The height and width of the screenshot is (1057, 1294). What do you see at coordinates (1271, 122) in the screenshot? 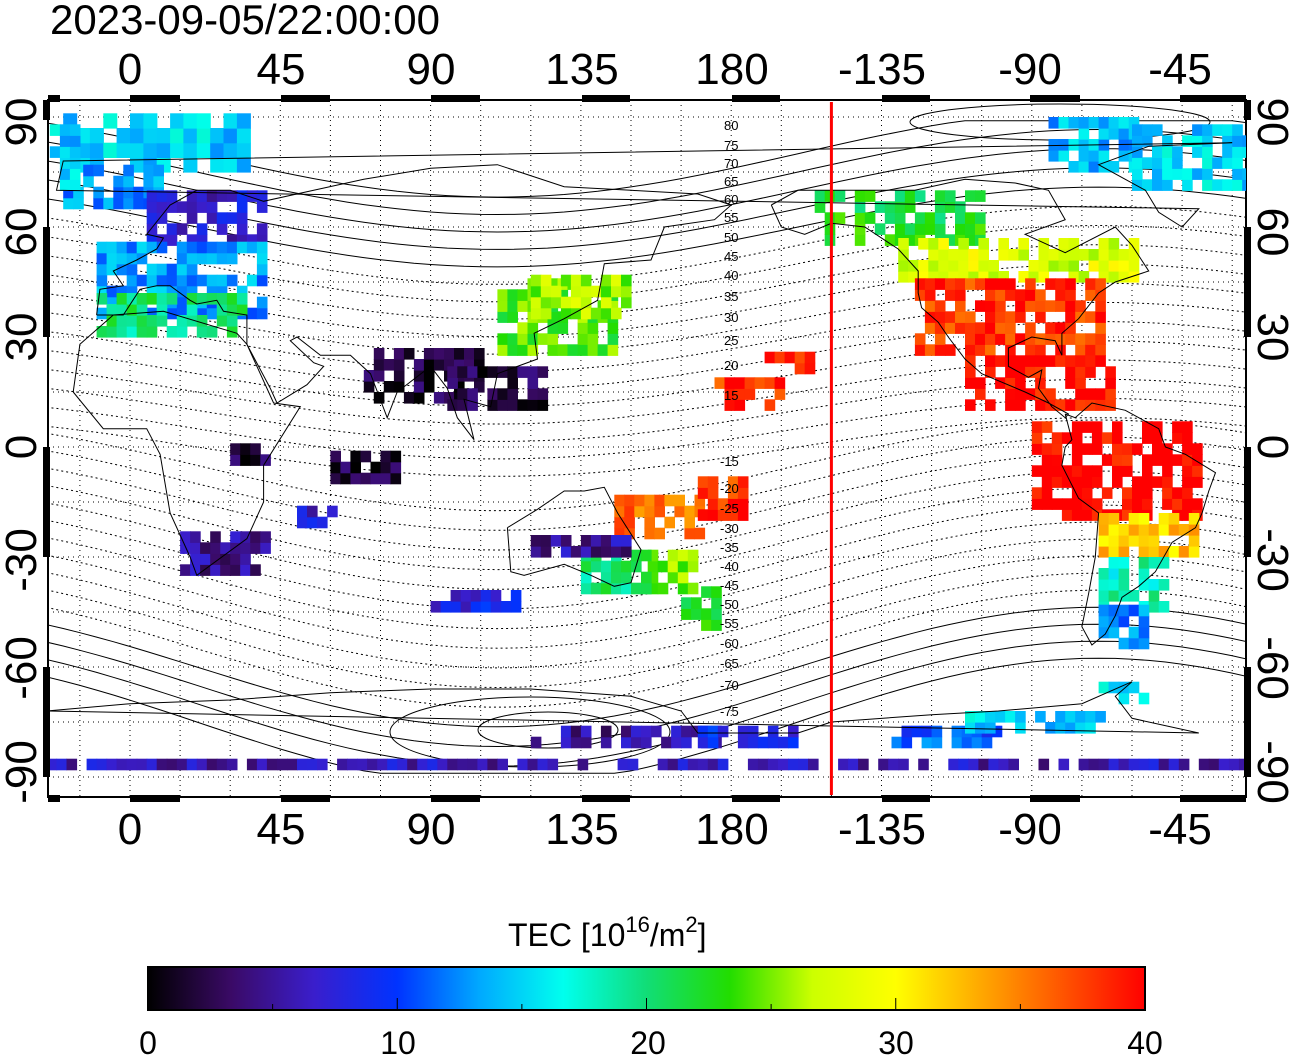
I see `lat-tick-right: 90` at bounding box center [1271, 122].